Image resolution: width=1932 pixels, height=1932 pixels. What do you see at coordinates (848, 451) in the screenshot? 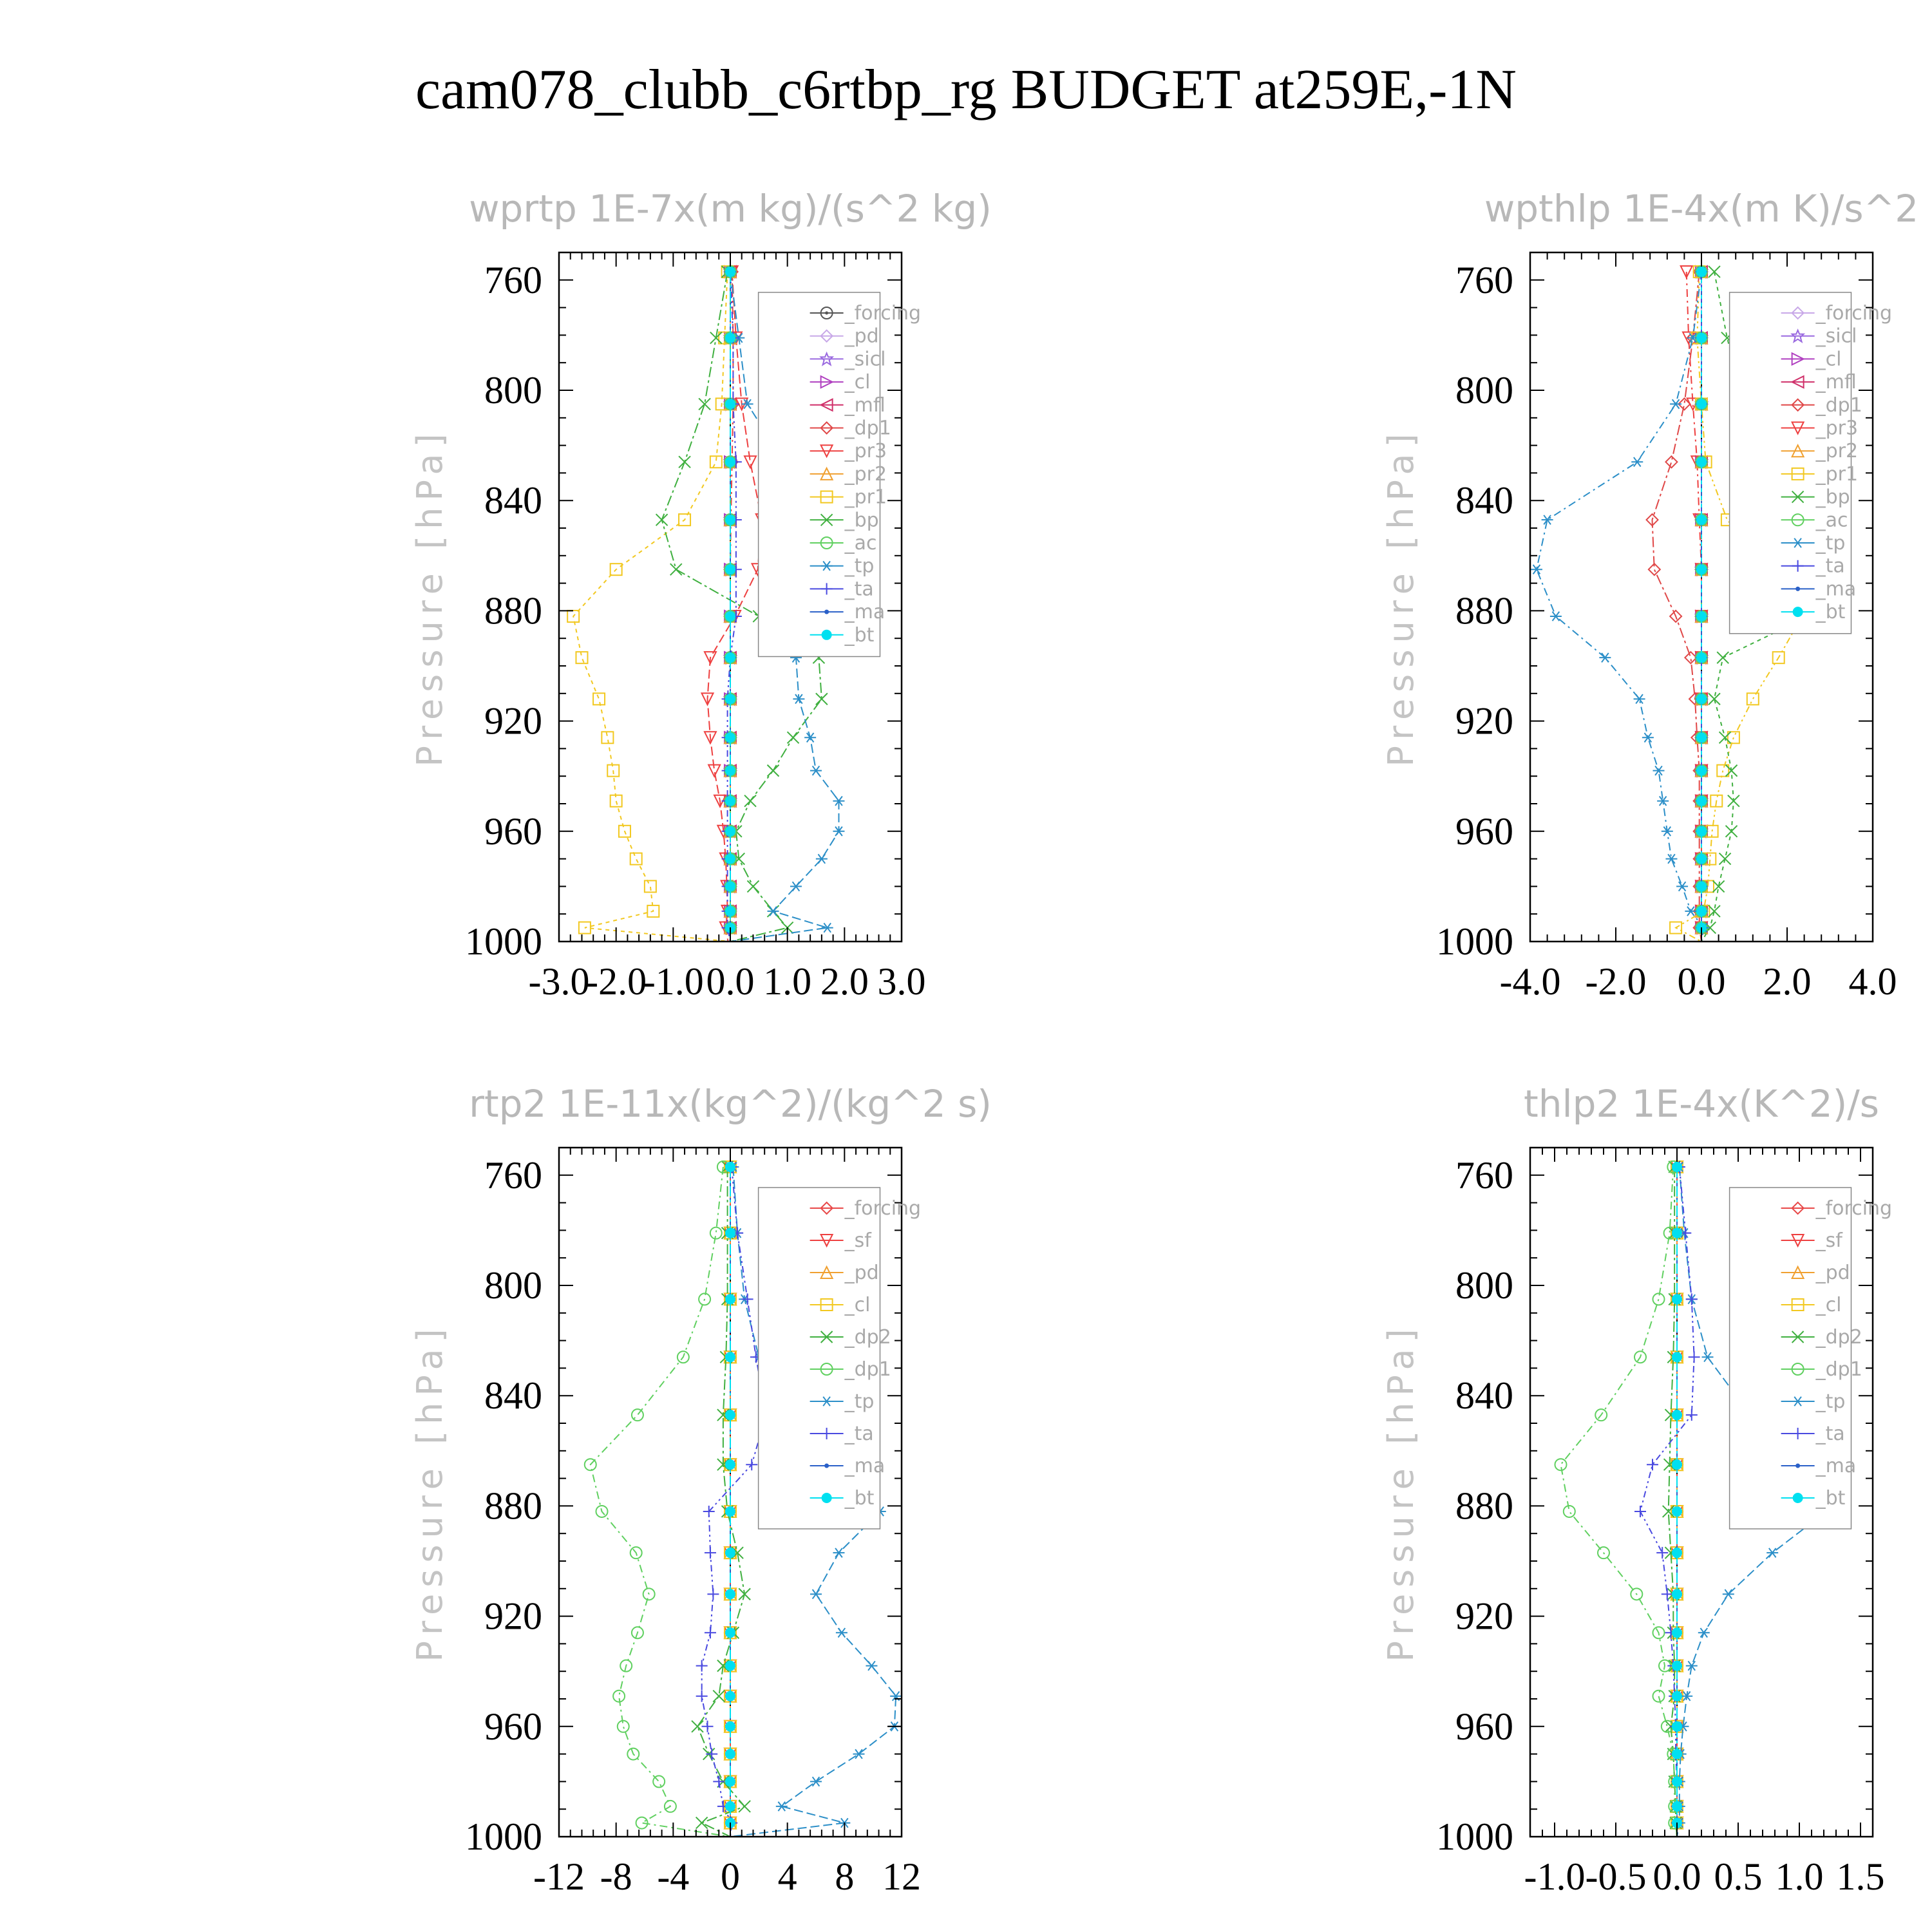
I see `legend-item: _pr3` at bounding box center [848, 451].